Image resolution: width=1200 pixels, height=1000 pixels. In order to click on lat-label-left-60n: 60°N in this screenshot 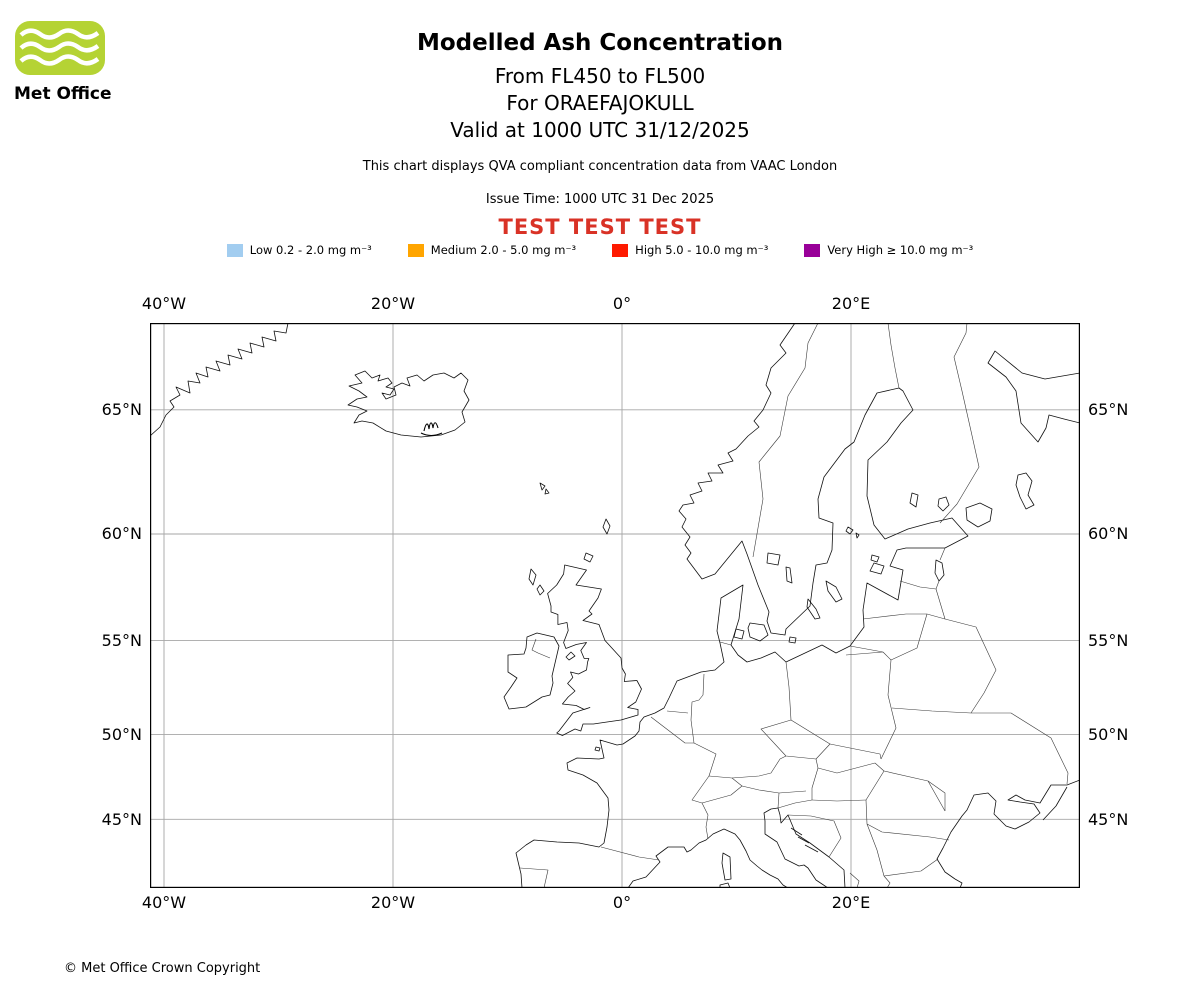, I will do `click(121, 533)`.